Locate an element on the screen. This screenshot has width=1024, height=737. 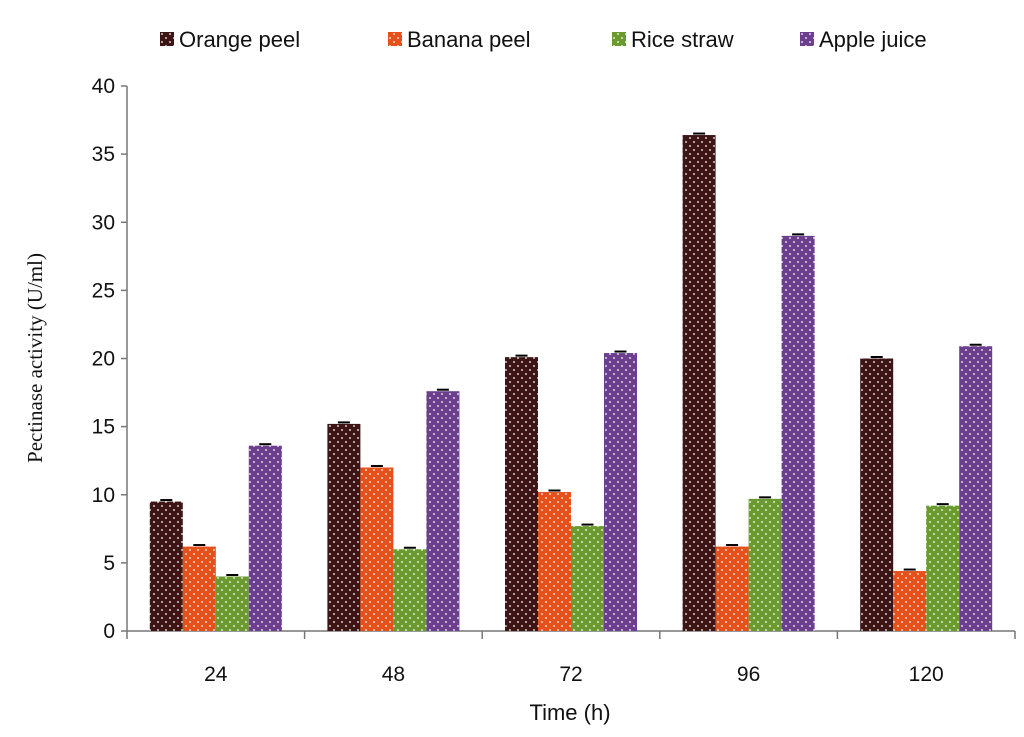
legend-label: Banana peel is located at coordinates (469, 39).